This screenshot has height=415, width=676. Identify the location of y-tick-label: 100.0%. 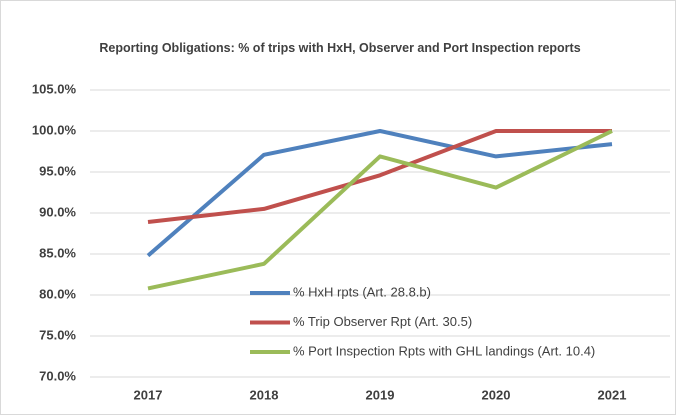
(54, 129).